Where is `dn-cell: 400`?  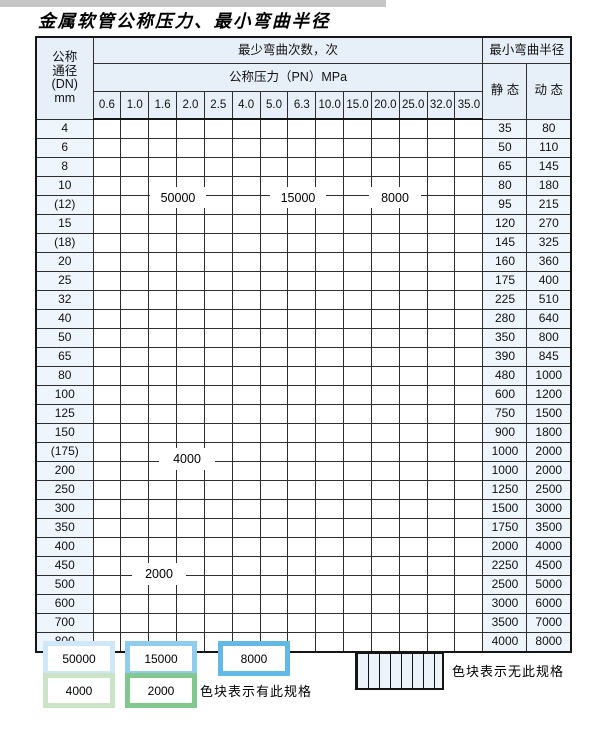 dn-cell: 400 is located at coordinates (64, 547).